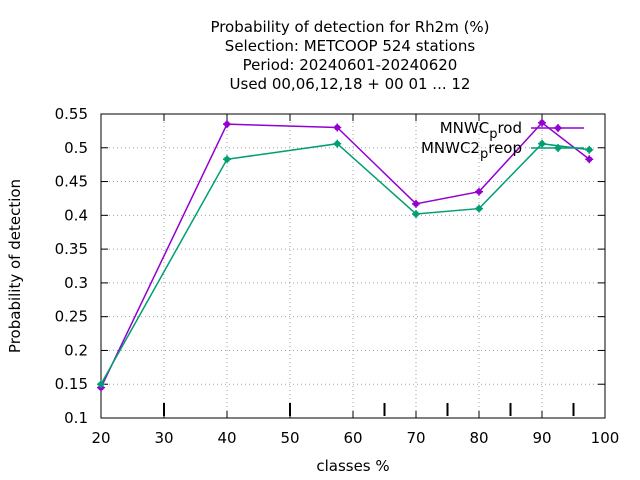 This screenshot has height=480, width=640. What do you see at coordinates (71, 249) in the screenshot?
I see `y-tick-label: 0.35` at bounding box center [71, 249].